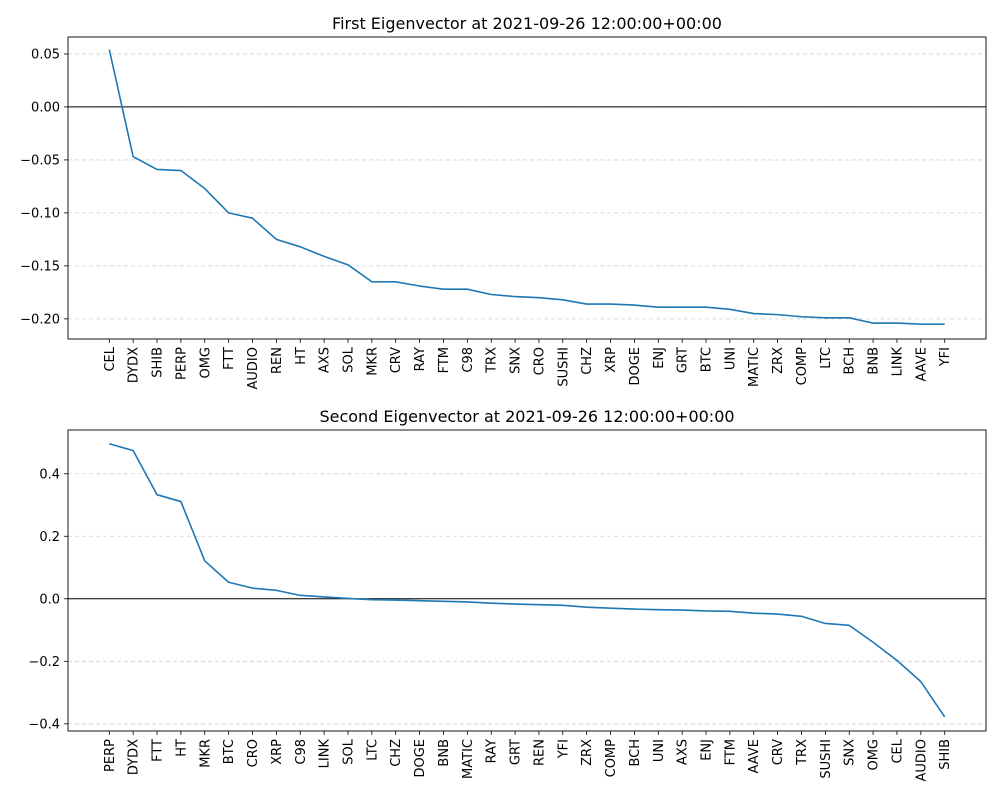 The height and width of the screenshot is (800, 1000). What do you see at coordinates (874, 755) in the screenshot?
I see `x-tick-label: OMG` at bounding box center [874, 755].